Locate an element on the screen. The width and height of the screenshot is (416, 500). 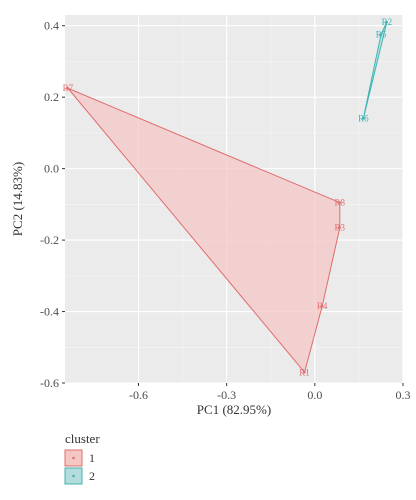
point-label-R2: R2 is located at coordinates (387, 22).